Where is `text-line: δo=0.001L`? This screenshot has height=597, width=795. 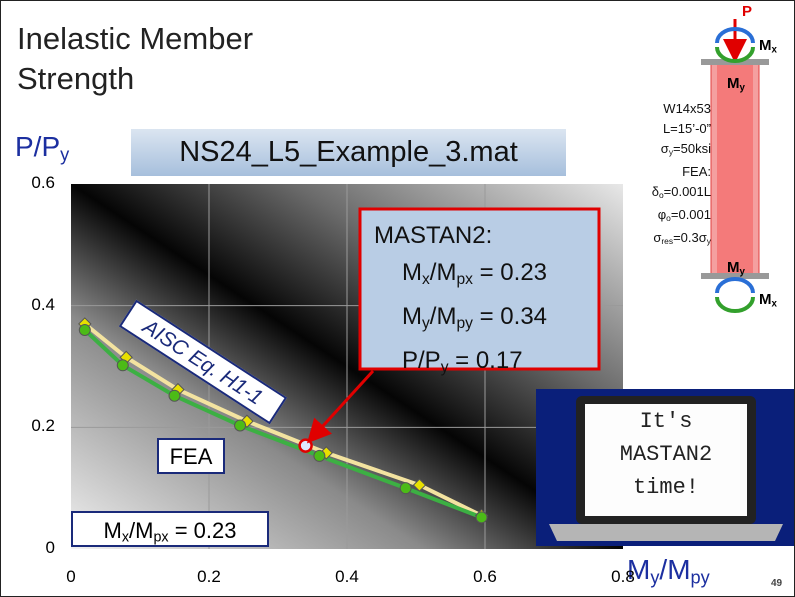 text-line: δo=0.001L is located at coordinates (661, 193).